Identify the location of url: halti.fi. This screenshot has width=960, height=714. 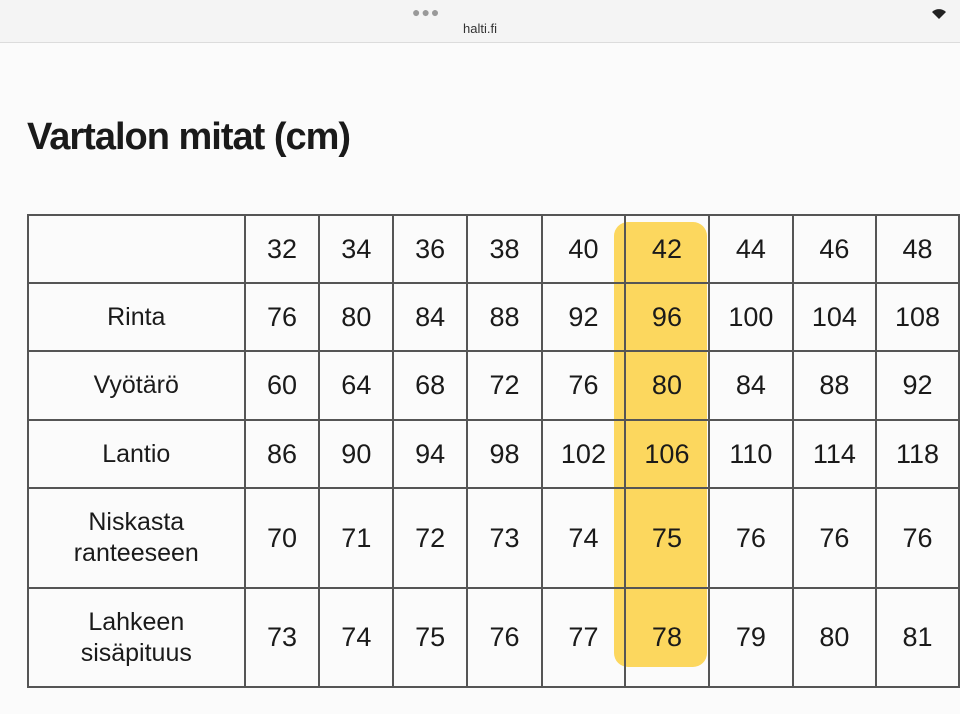
(480, 28).